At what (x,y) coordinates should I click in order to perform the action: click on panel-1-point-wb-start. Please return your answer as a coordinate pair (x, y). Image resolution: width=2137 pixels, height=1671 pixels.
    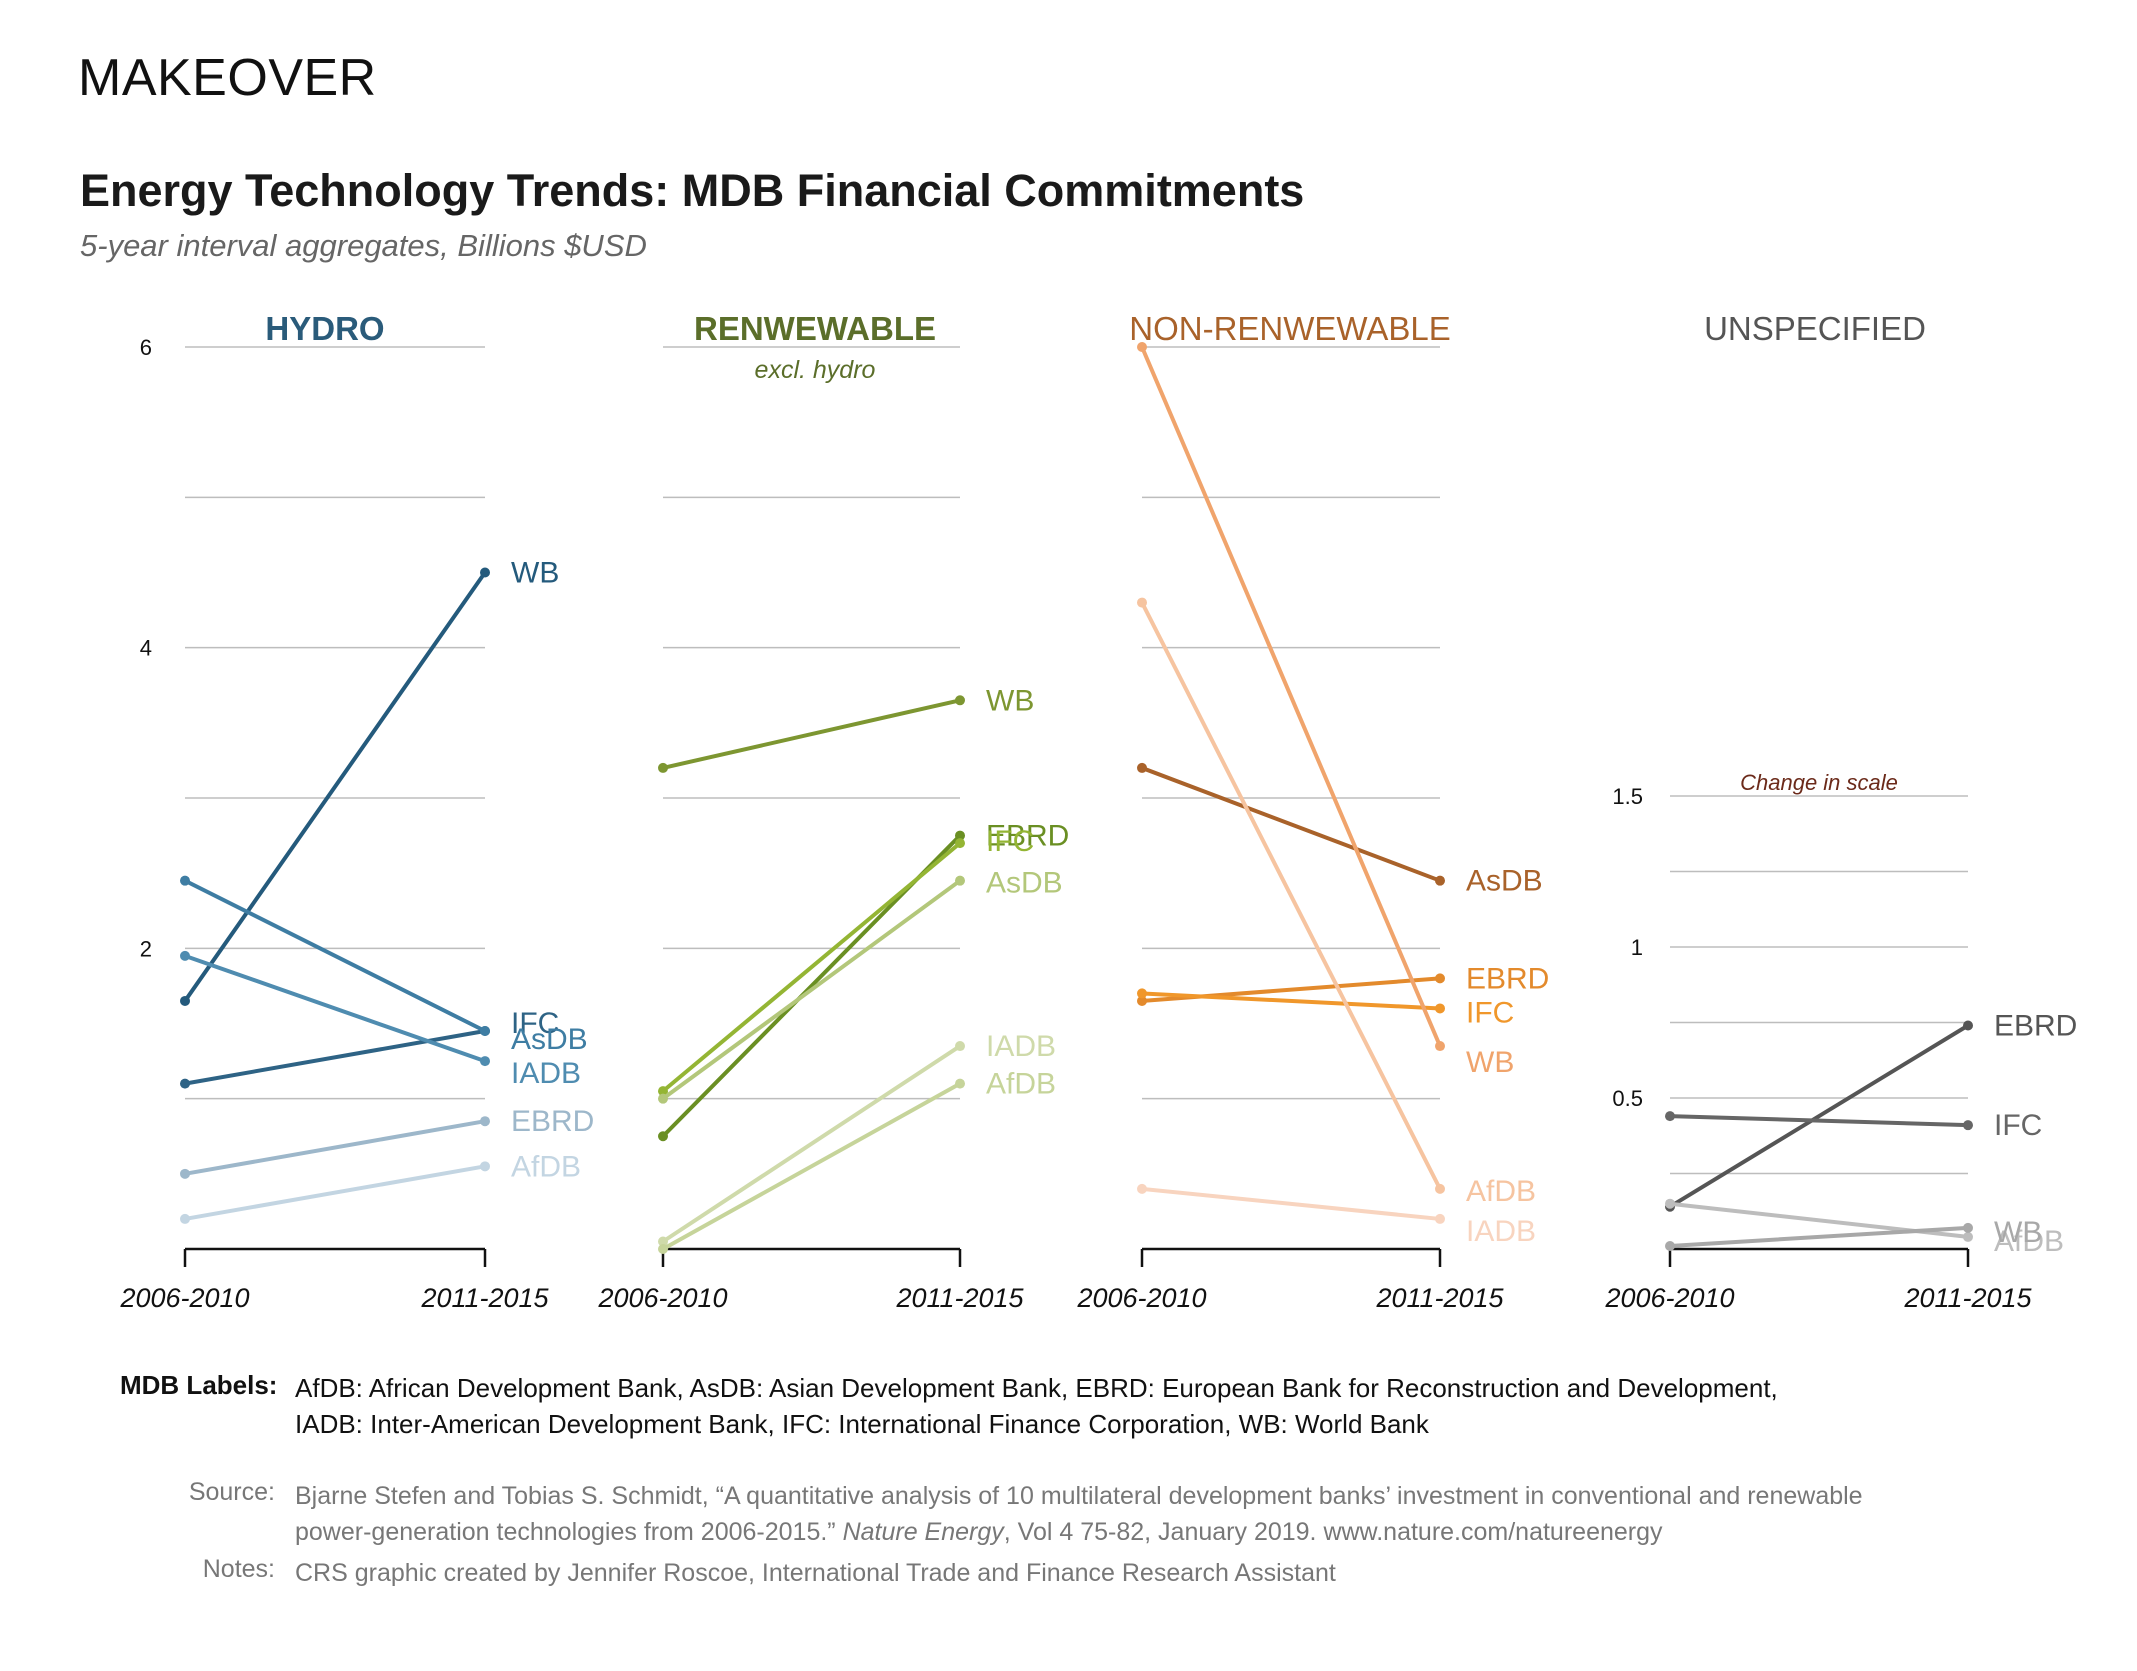
    Looking at the image, I should click on (185, 1000).